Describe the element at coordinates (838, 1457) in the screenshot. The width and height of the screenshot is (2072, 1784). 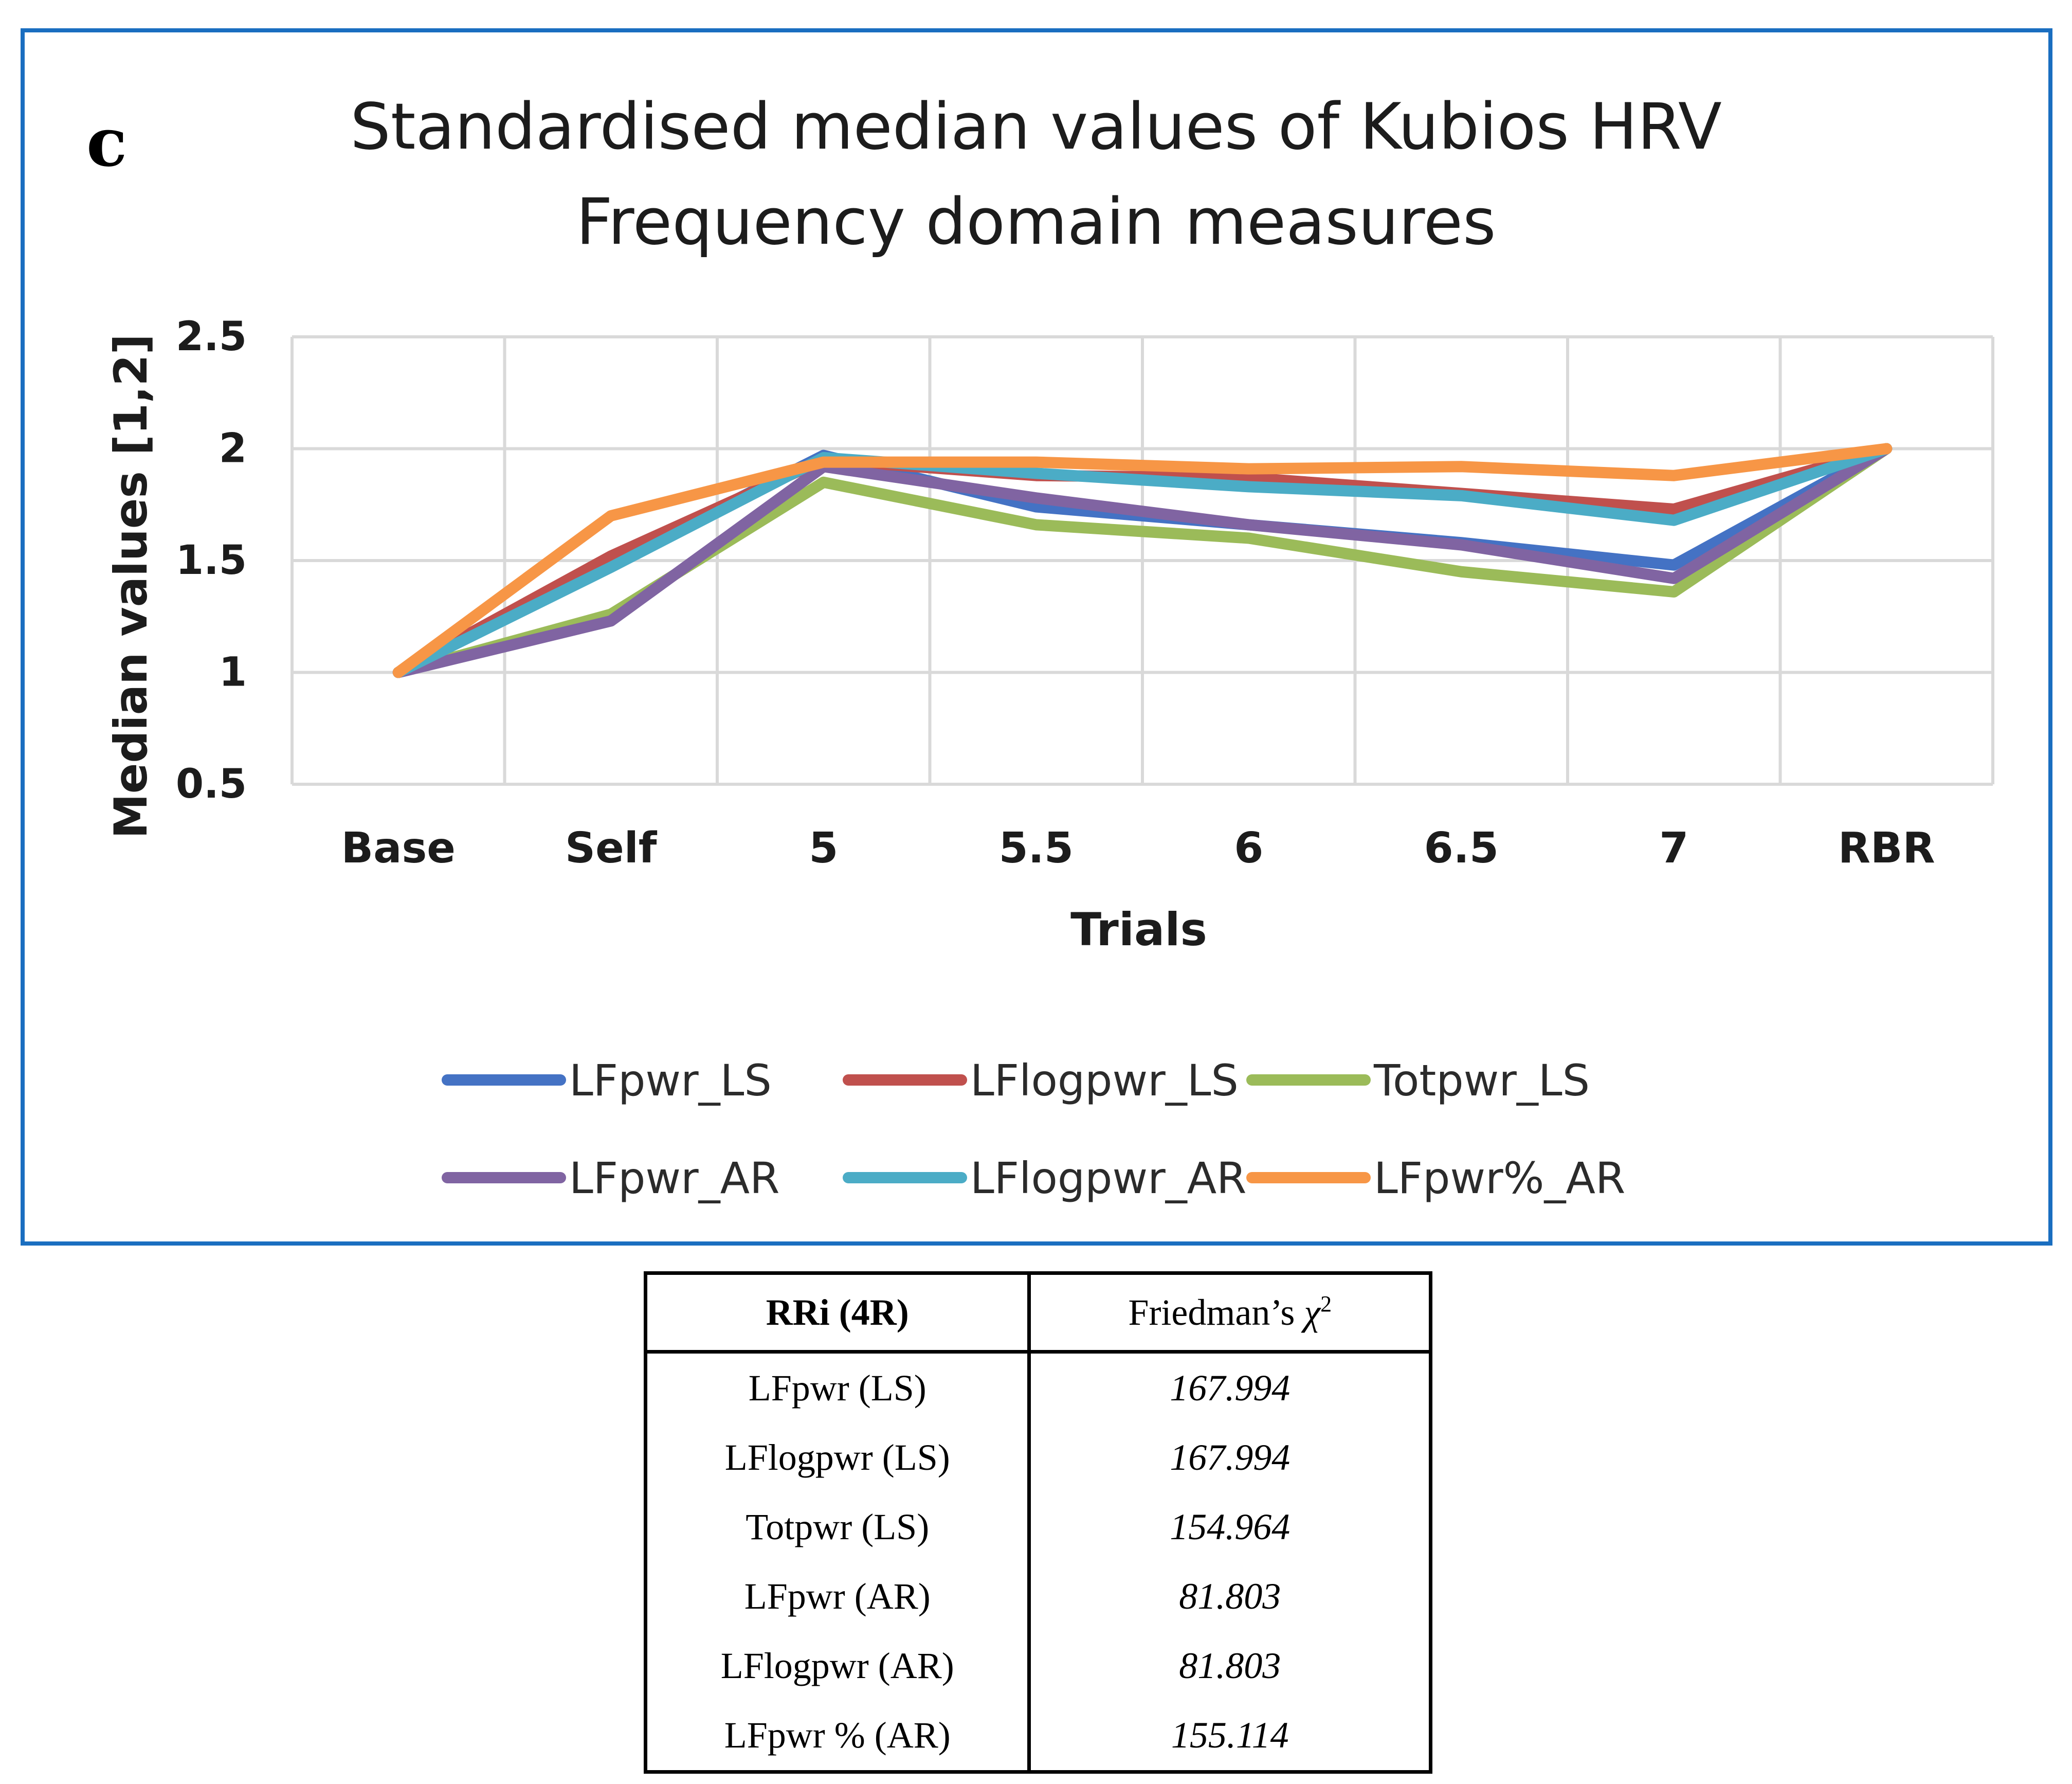
I see `row-measure: LFlogpwr (LS)` at that location.